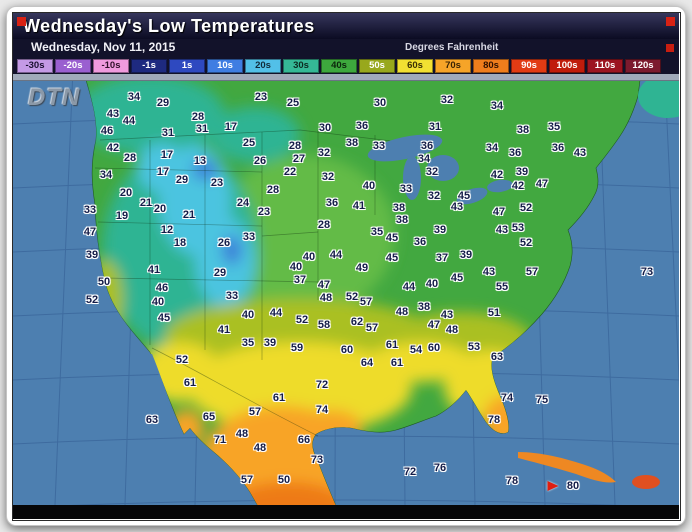  What do you see at coordinates (54, 97) in the screenshot?
I see `dtn-logo: DTN` at bounding box center [54, 97].